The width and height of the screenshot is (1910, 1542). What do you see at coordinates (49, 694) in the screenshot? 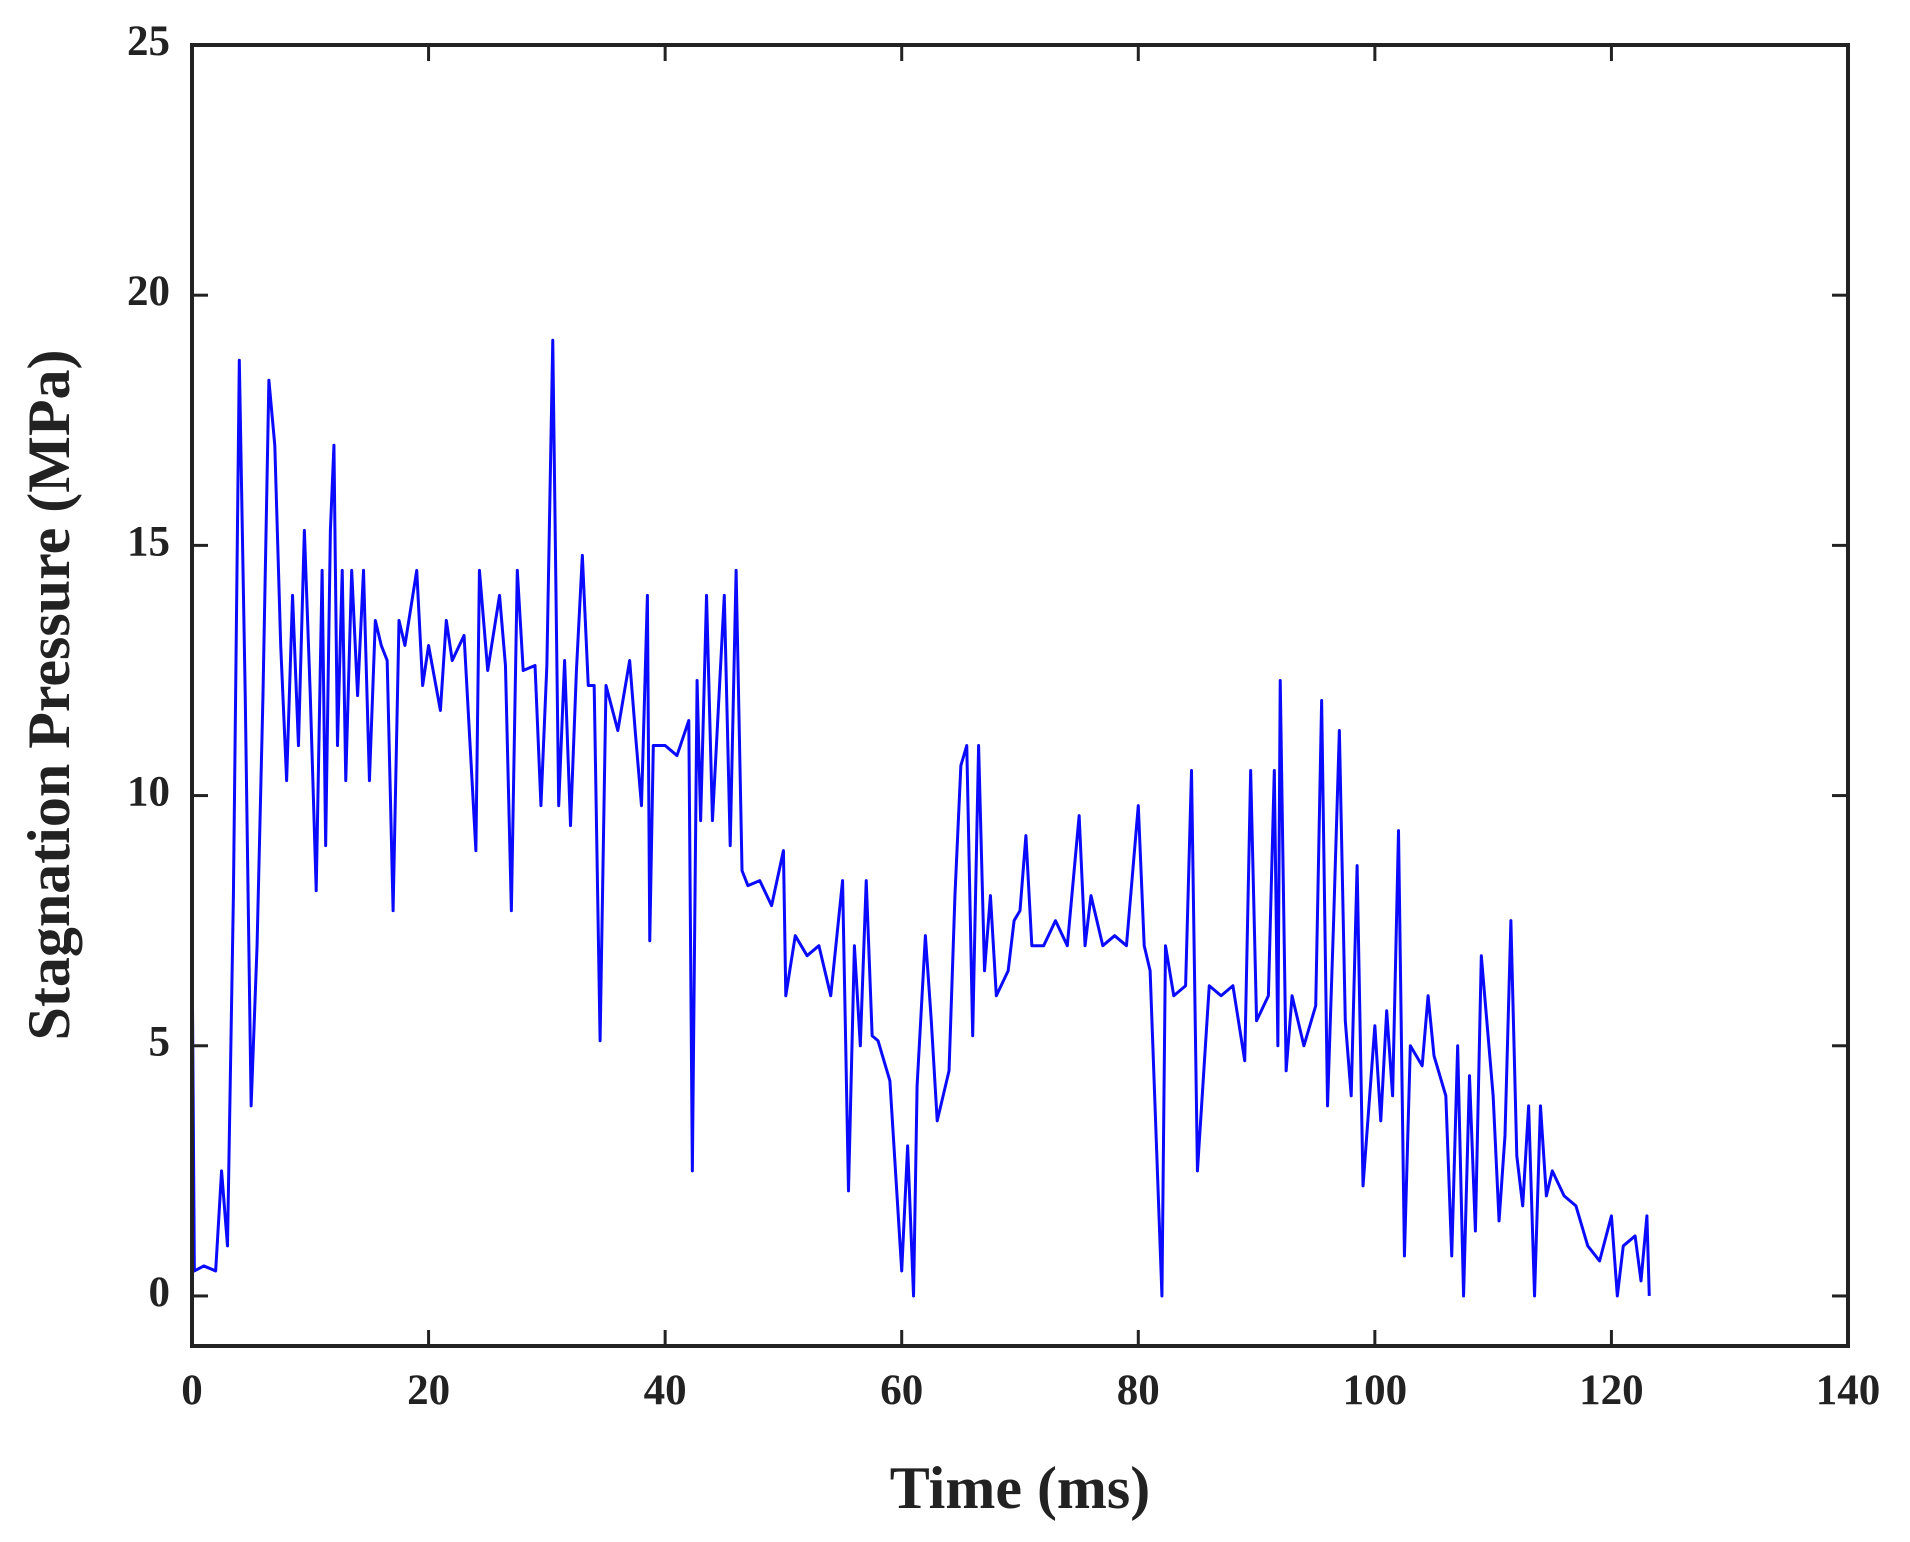
I see `y-axis-label: Stagnation Pressure (MPa)` at bounding box center [49, 694].